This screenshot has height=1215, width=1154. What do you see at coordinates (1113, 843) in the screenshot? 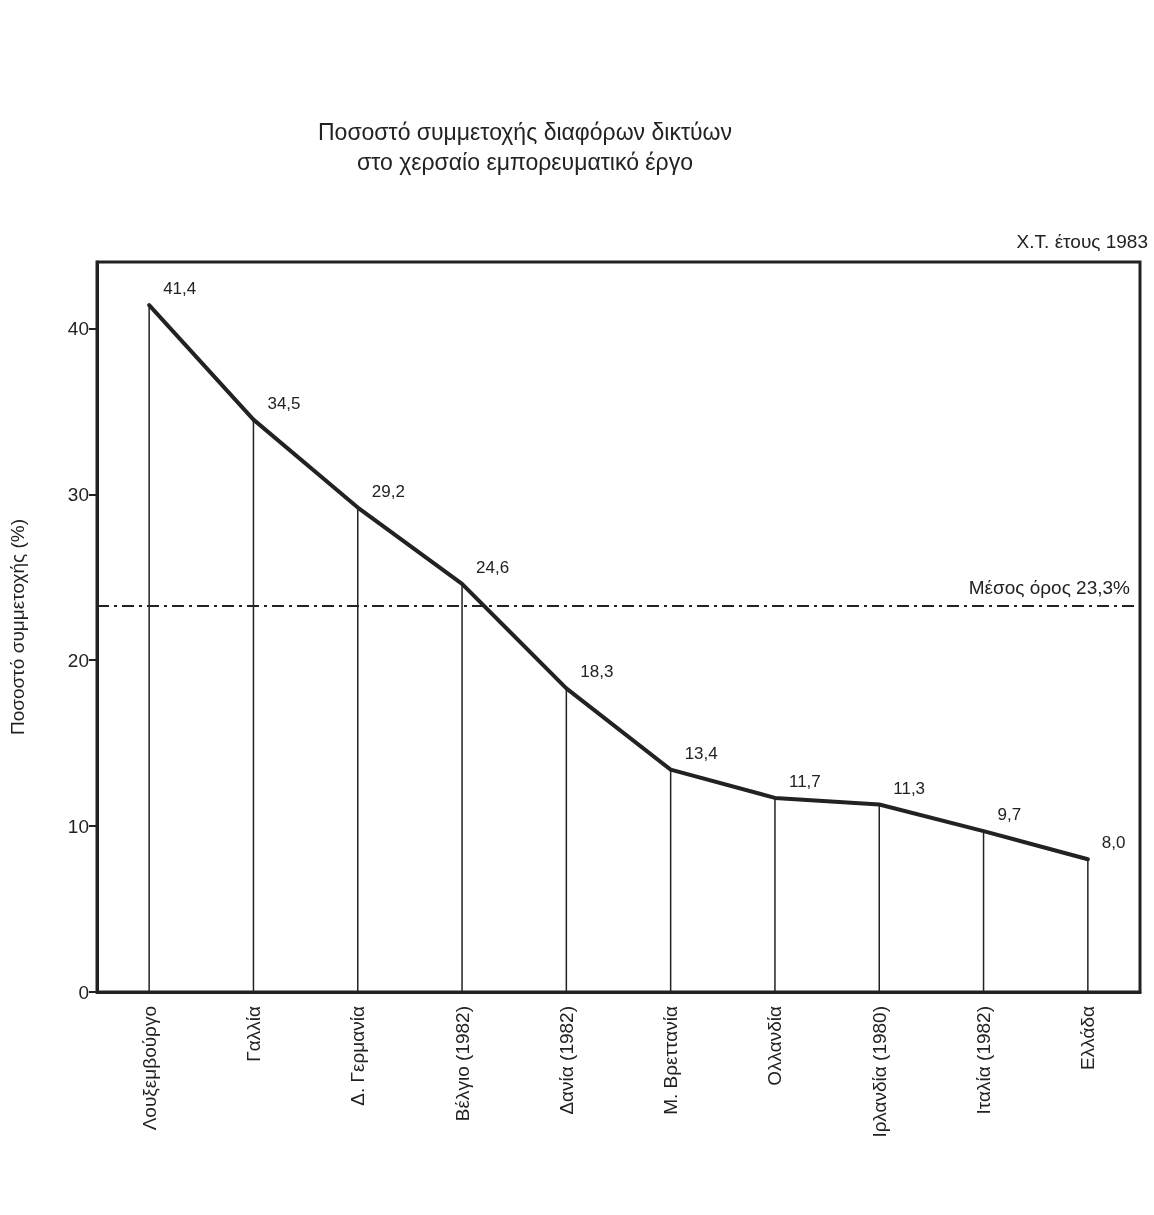
I see `data-label: 8,0` at bounding box center [1113, 843].